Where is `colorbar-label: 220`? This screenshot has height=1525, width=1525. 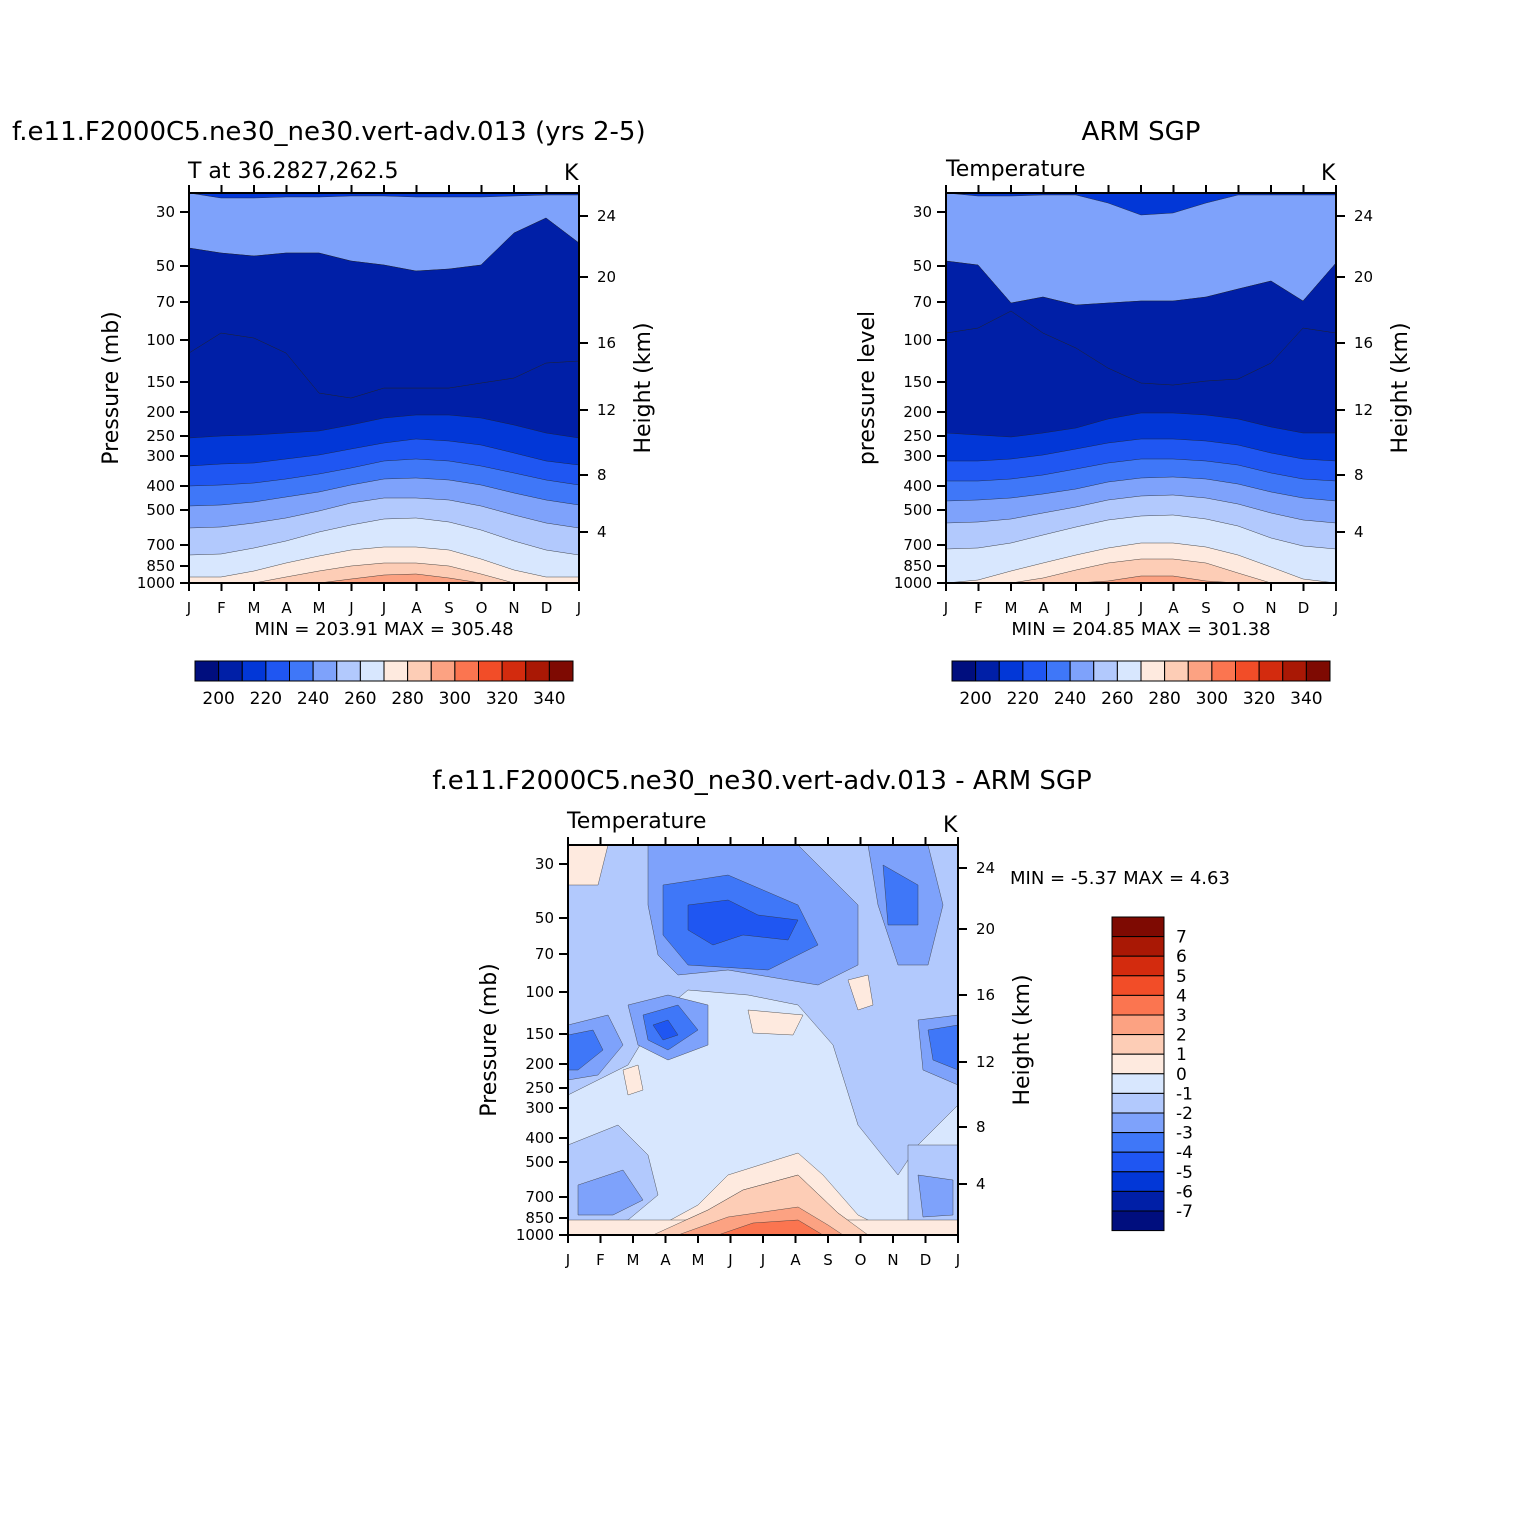 colorbar-label: 220 is located at coordinates (266, 699).